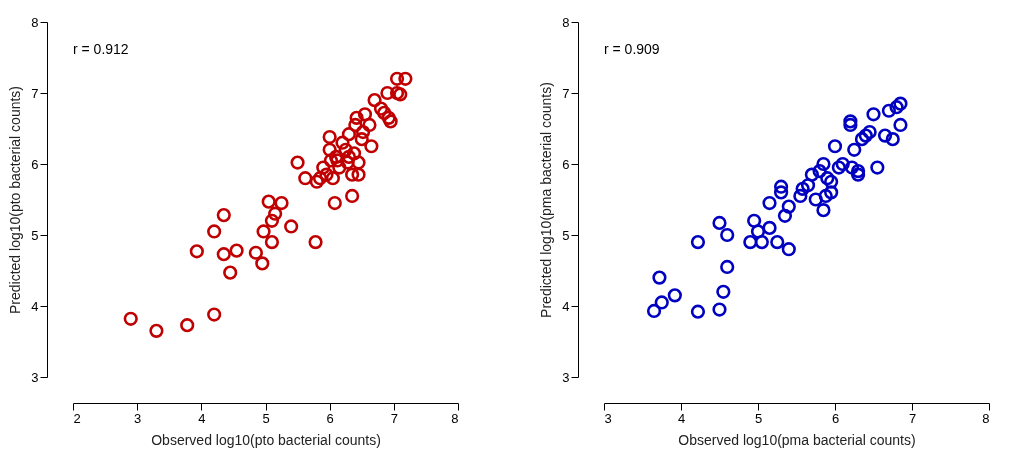  Describe the element at coordinates (632, 49) in the screenshot. I see `annotation: r = 0.909` at that location.